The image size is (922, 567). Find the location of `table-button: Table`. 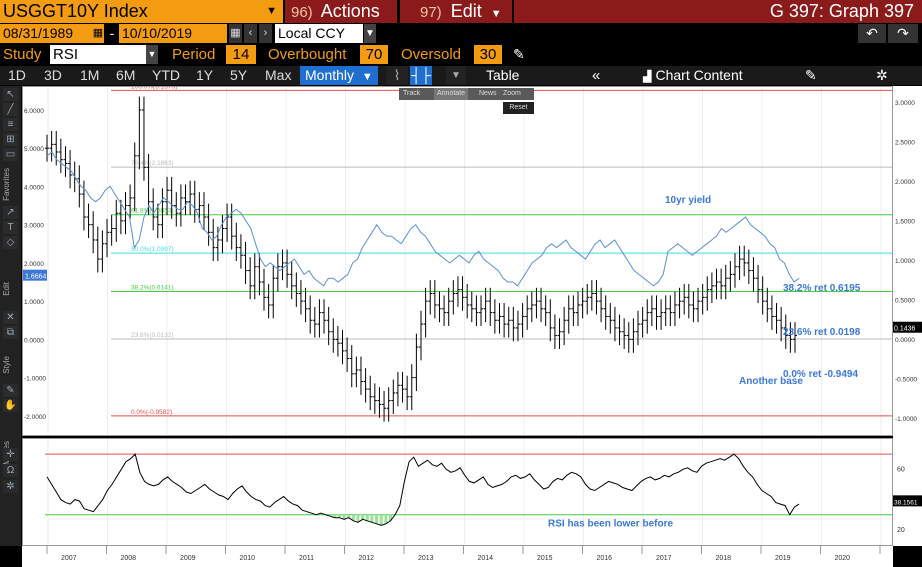

table-button: Table is located at coordinates (503, 75).